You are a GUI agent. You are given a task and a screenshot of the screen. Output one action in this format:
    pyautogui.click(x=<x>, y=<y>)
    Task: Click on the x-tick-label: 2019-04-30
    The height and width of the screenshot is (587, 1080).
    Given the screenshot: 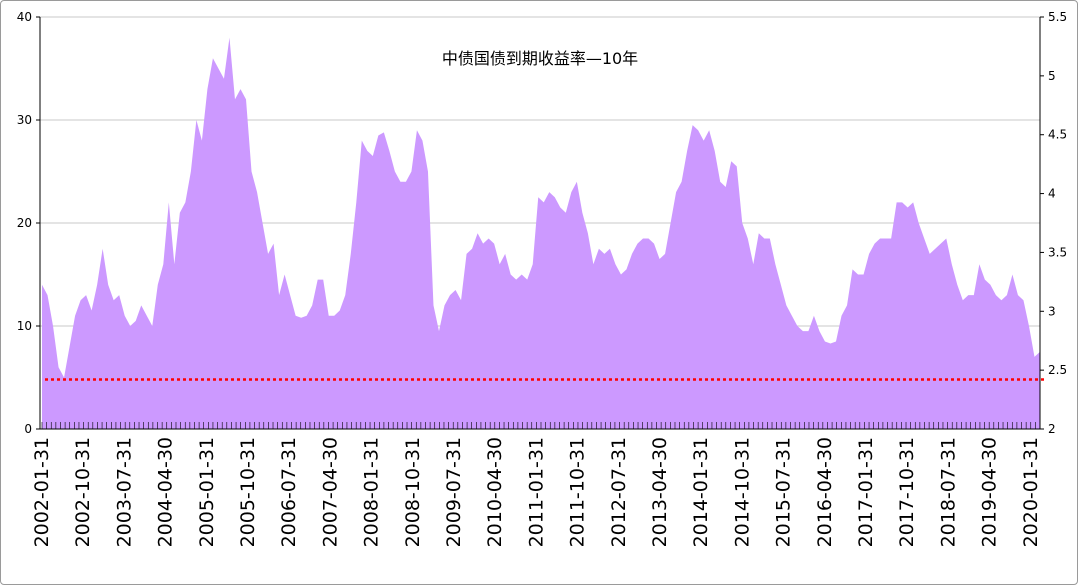 What is the action you would take?
    pyautogui.click(x=990, y=492)
    